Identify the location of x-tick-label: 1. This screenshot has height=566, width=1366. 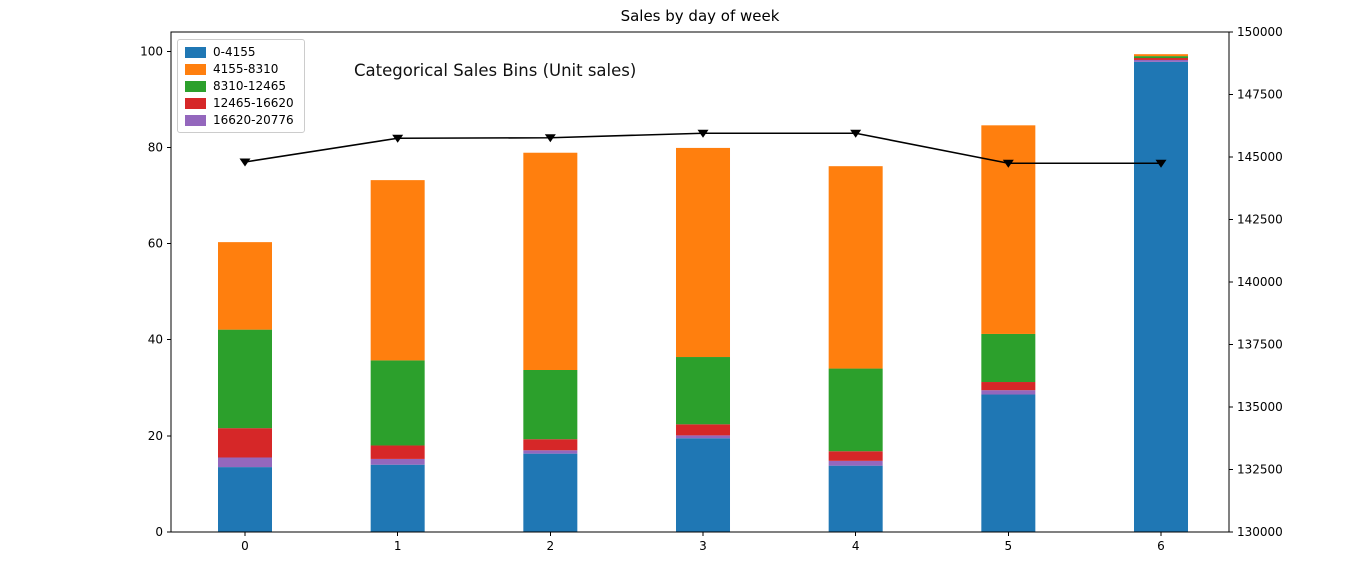
(398, 546).